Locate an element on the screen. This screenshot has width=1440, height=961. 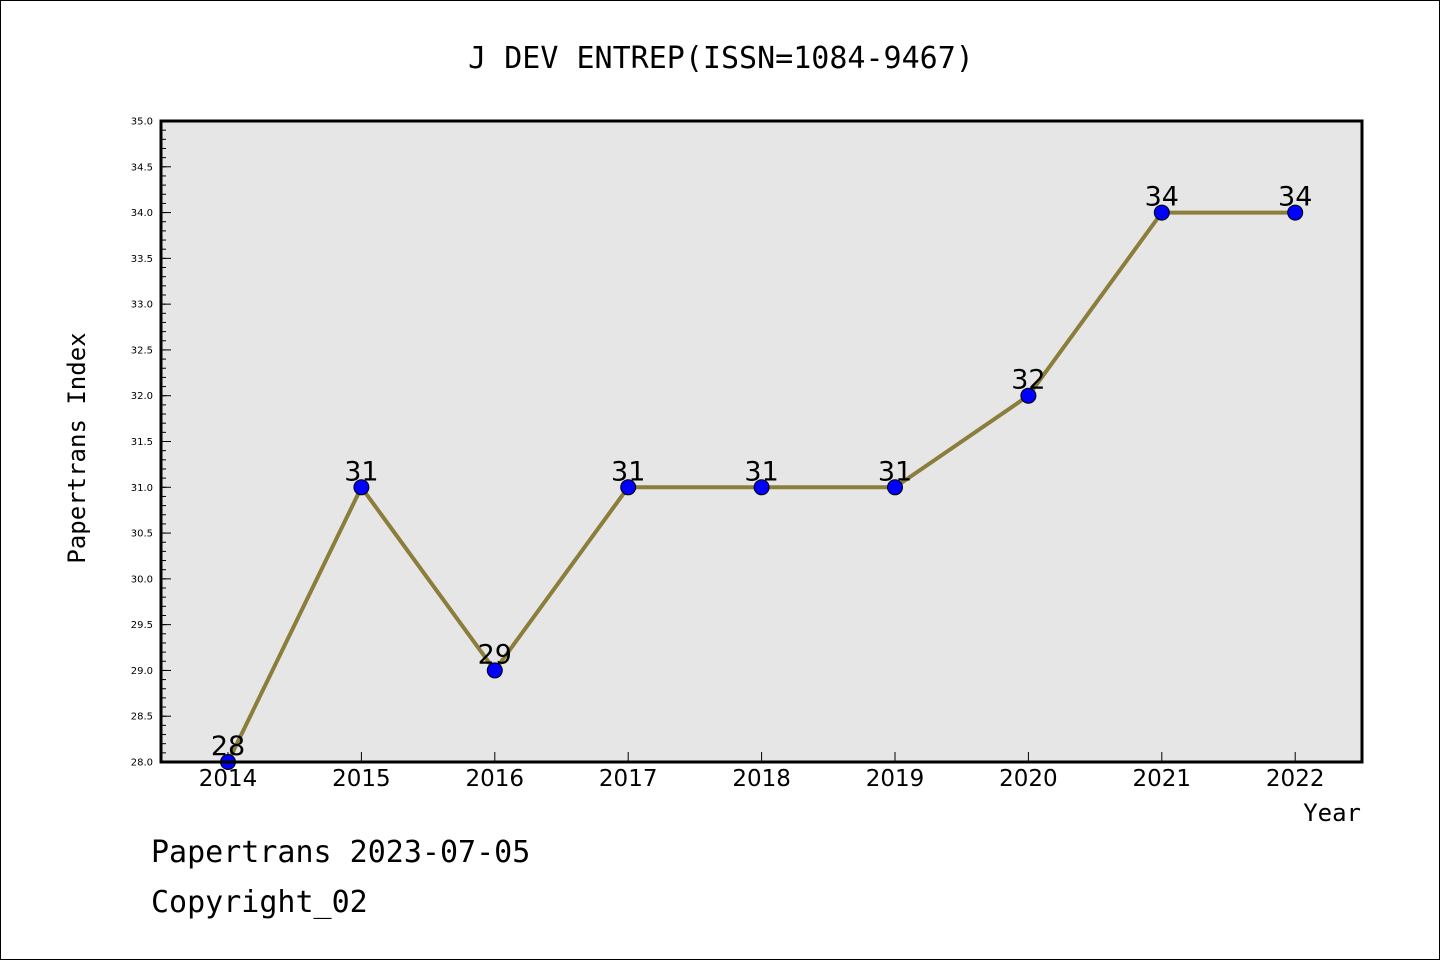
data-label: 32 is located at coordinates (1028, 380).